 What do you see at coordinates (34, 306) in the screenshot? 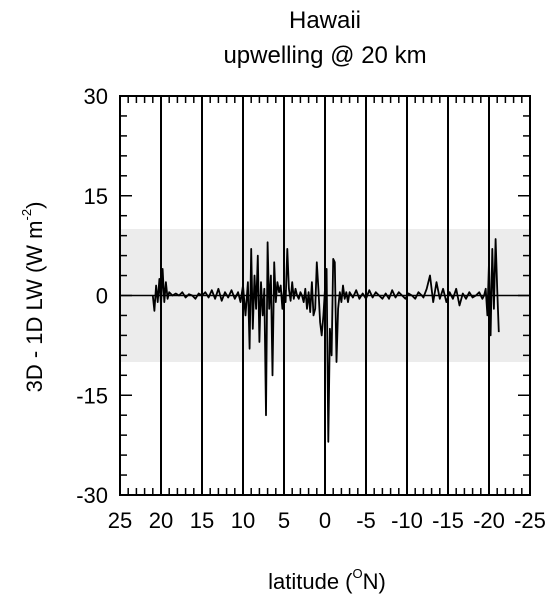
I see `y-axis-label-main: 3D - 1D LW (W m` at bounding box center [34, 306].